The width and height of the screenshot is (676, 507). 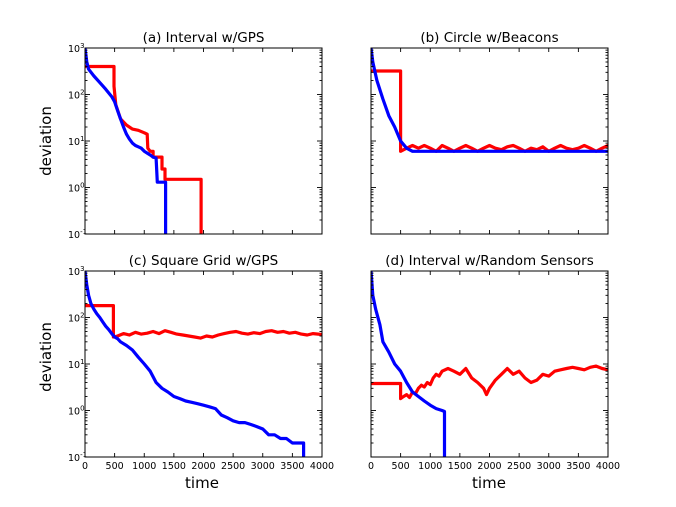 What do you see at coordinates (202, 483) in the screenshot?
I see `x-axis-label-left: time` at bounding box center [202, 483].